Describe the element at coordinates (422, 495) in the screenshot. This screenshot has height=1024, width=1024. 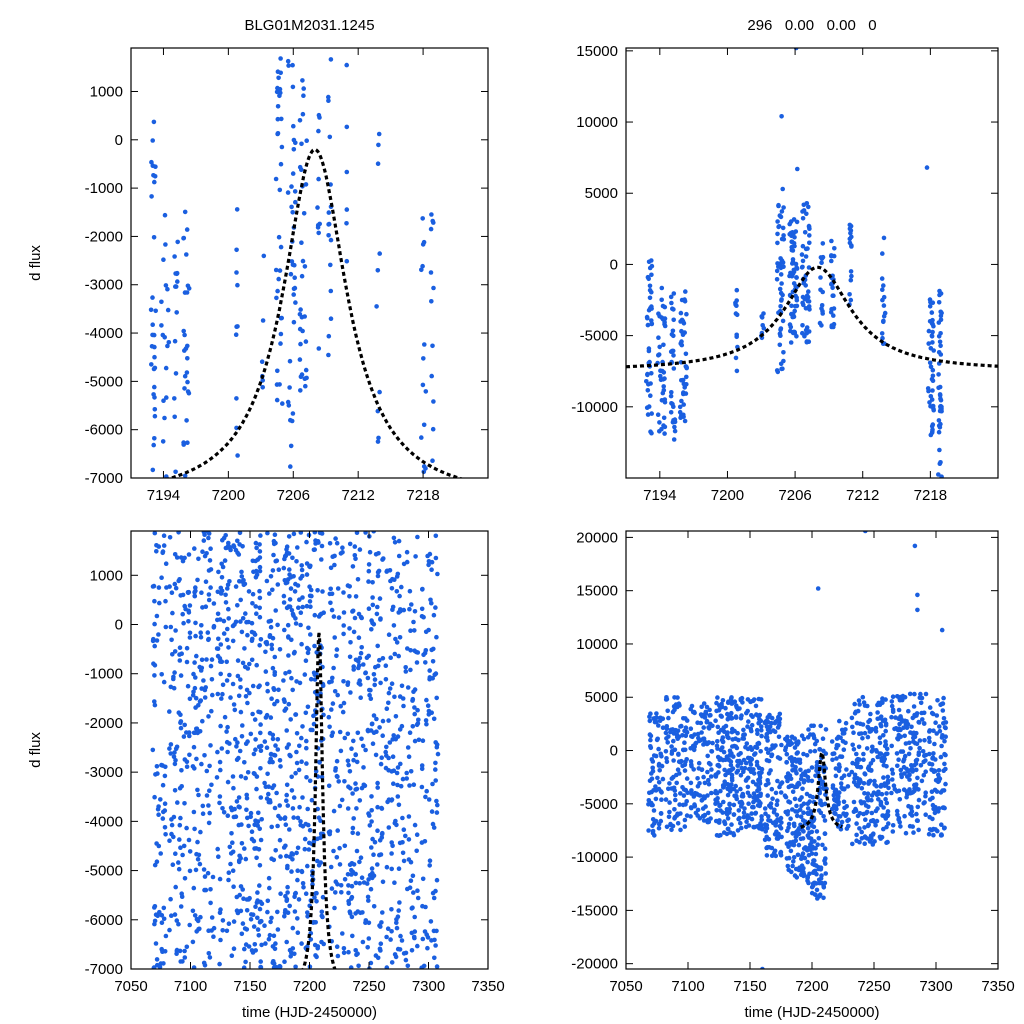
I see `x-tick-label: 7218` at that location.